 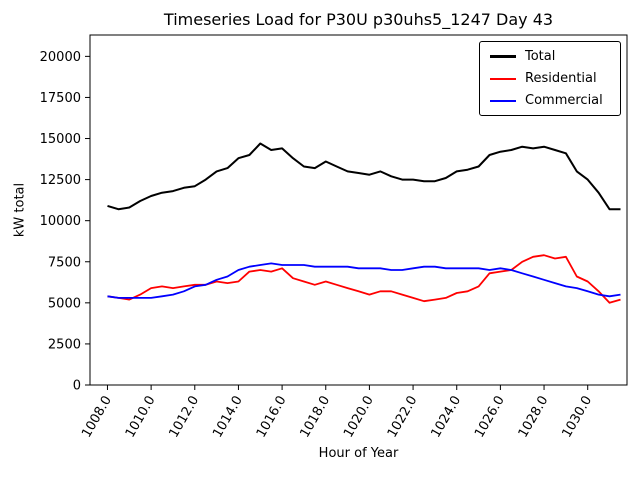 I want to click on y-tick-label: 10000, so click(x=60, y=221).